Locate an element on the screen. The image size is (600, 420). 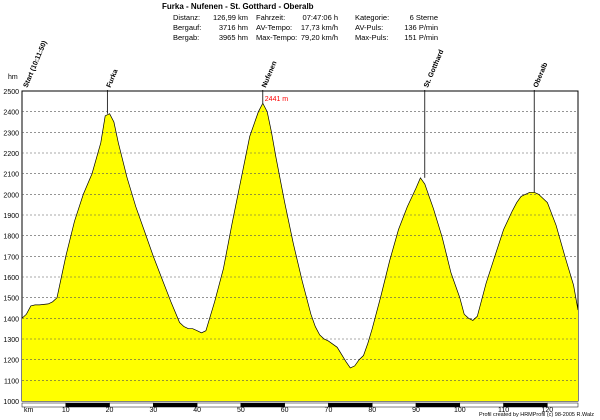
stat-value: 79,20 km/h is located at coordinates (319, 37).